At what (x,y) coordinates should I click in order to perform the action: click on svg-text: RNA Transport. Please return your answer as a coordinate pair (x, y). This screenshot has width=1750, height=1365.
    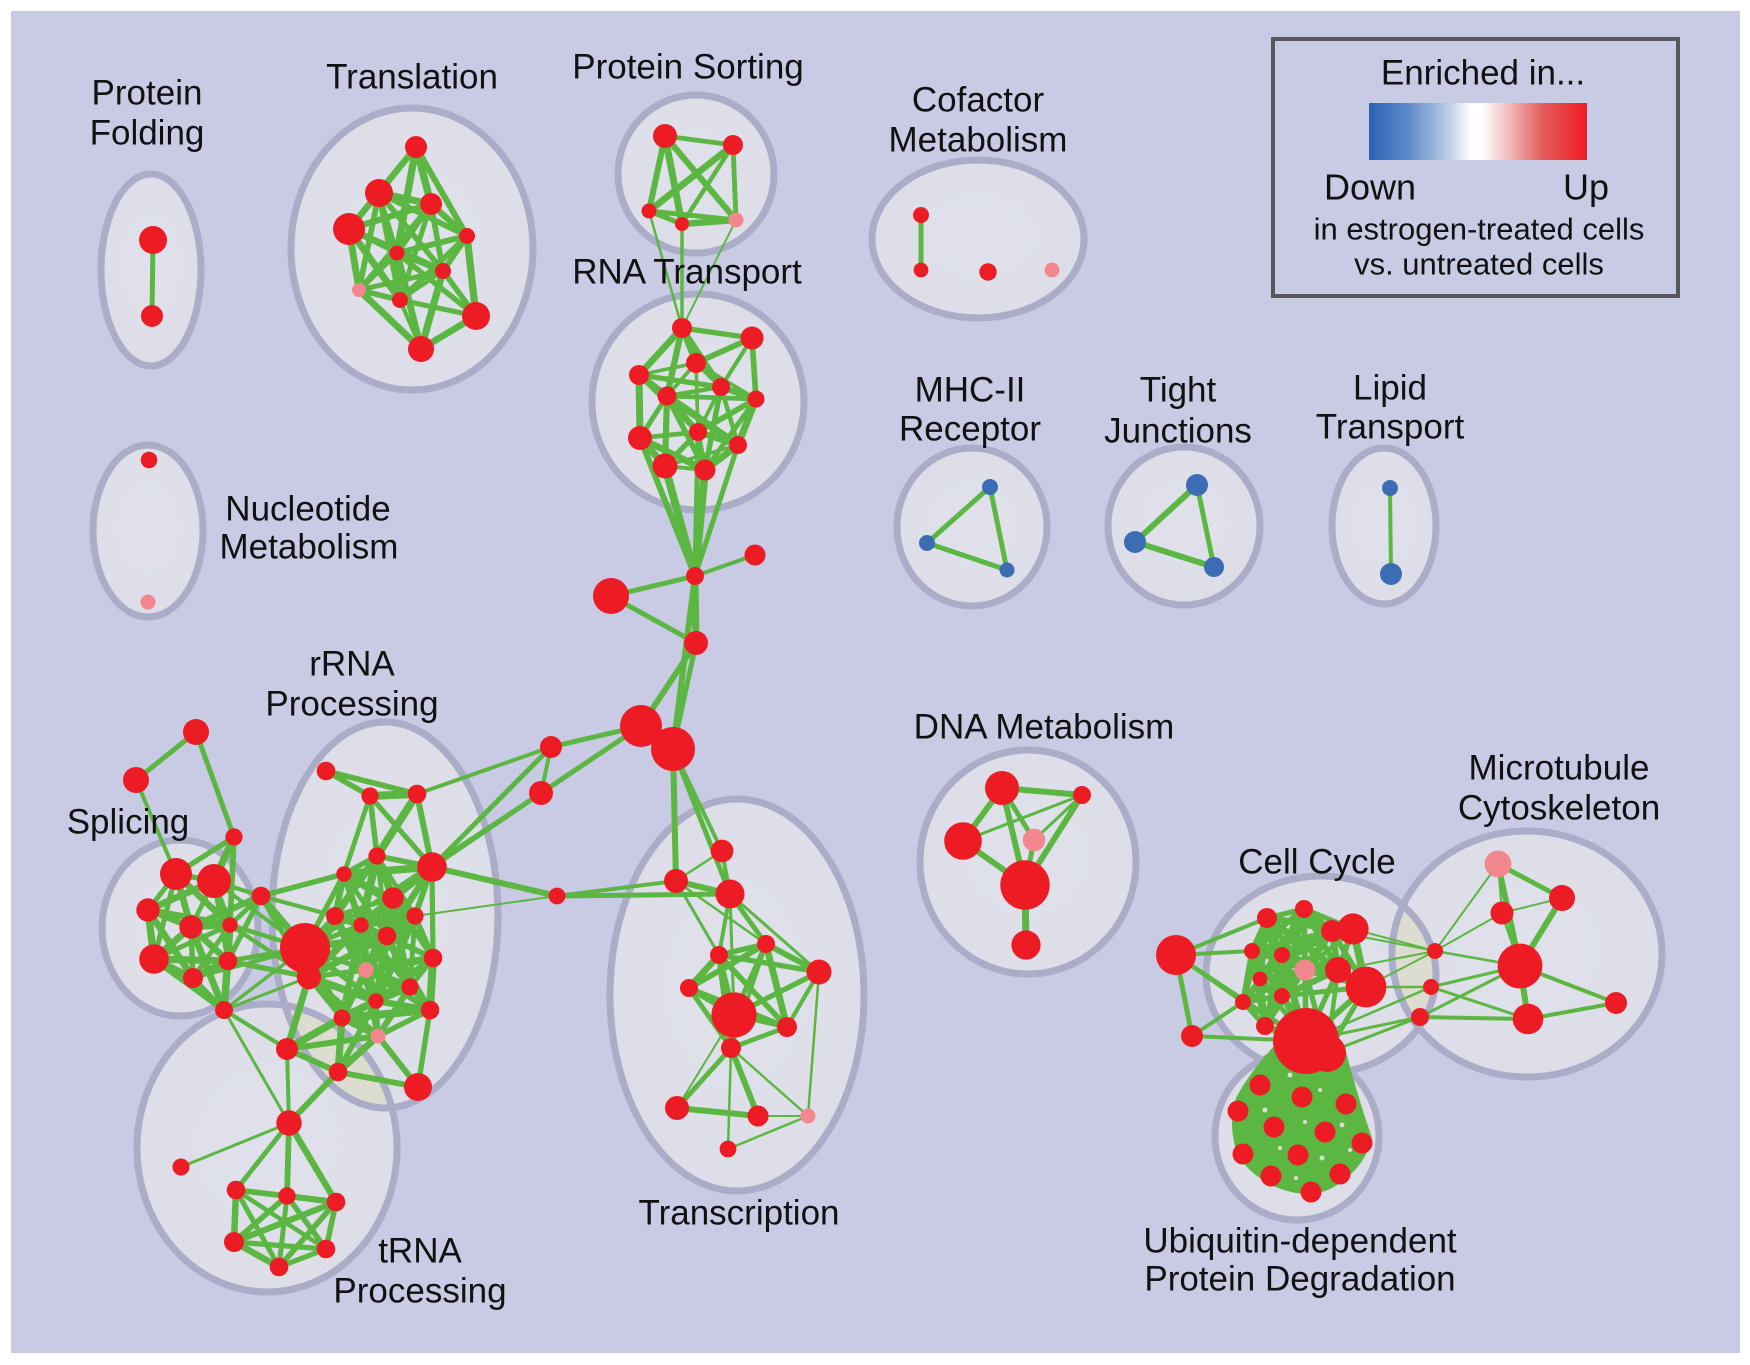
    Looking at the image, I should click on (687, 272).